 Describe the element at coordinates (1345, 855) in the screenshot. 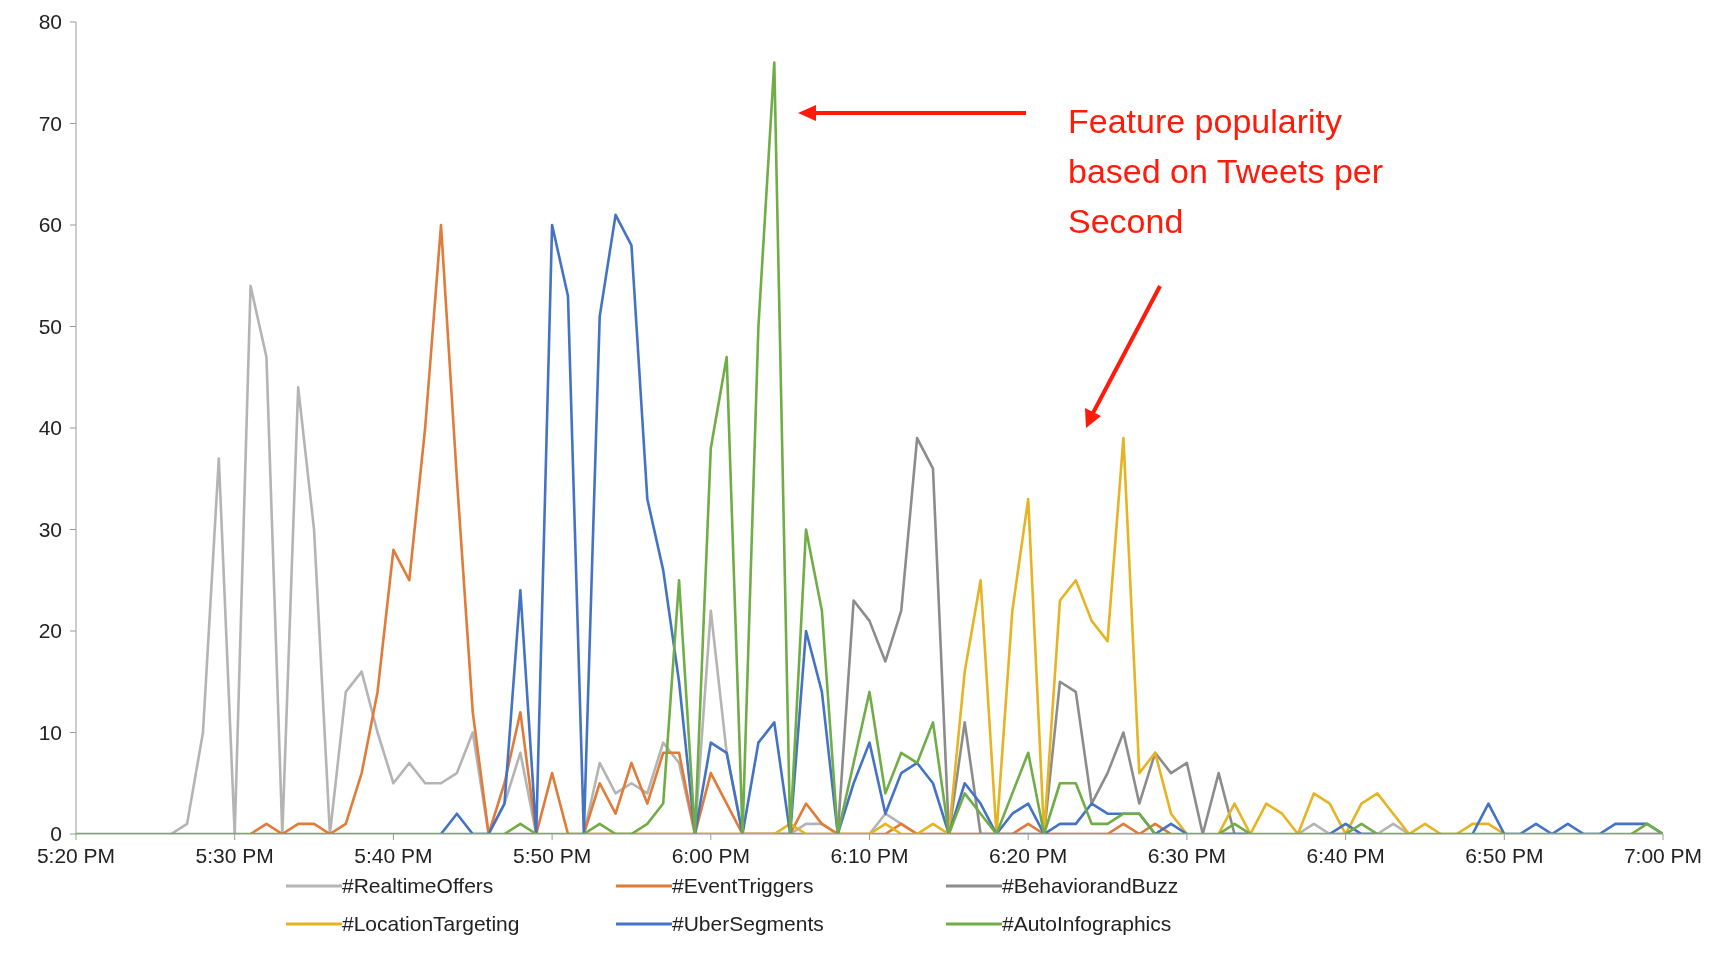

I see `x-tick-label: 6:40 PM` at that location.